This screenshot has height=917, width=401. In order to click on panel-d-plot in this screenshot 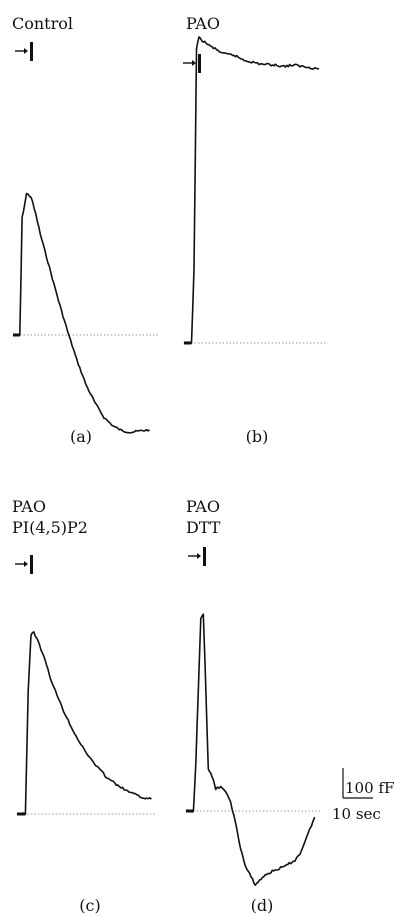, I will do `click(252, 749)`.